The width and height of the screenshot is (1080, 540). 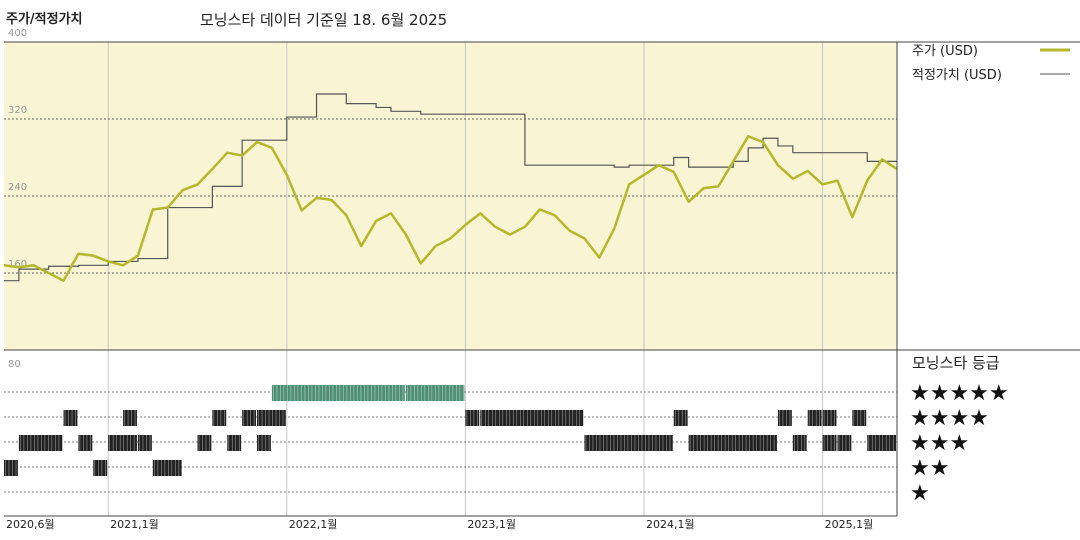 What do you see at coordinates (30, 524) in the screenshot?
I see `x-tick-label: 2020,6월` at bounding box center [30, 524].